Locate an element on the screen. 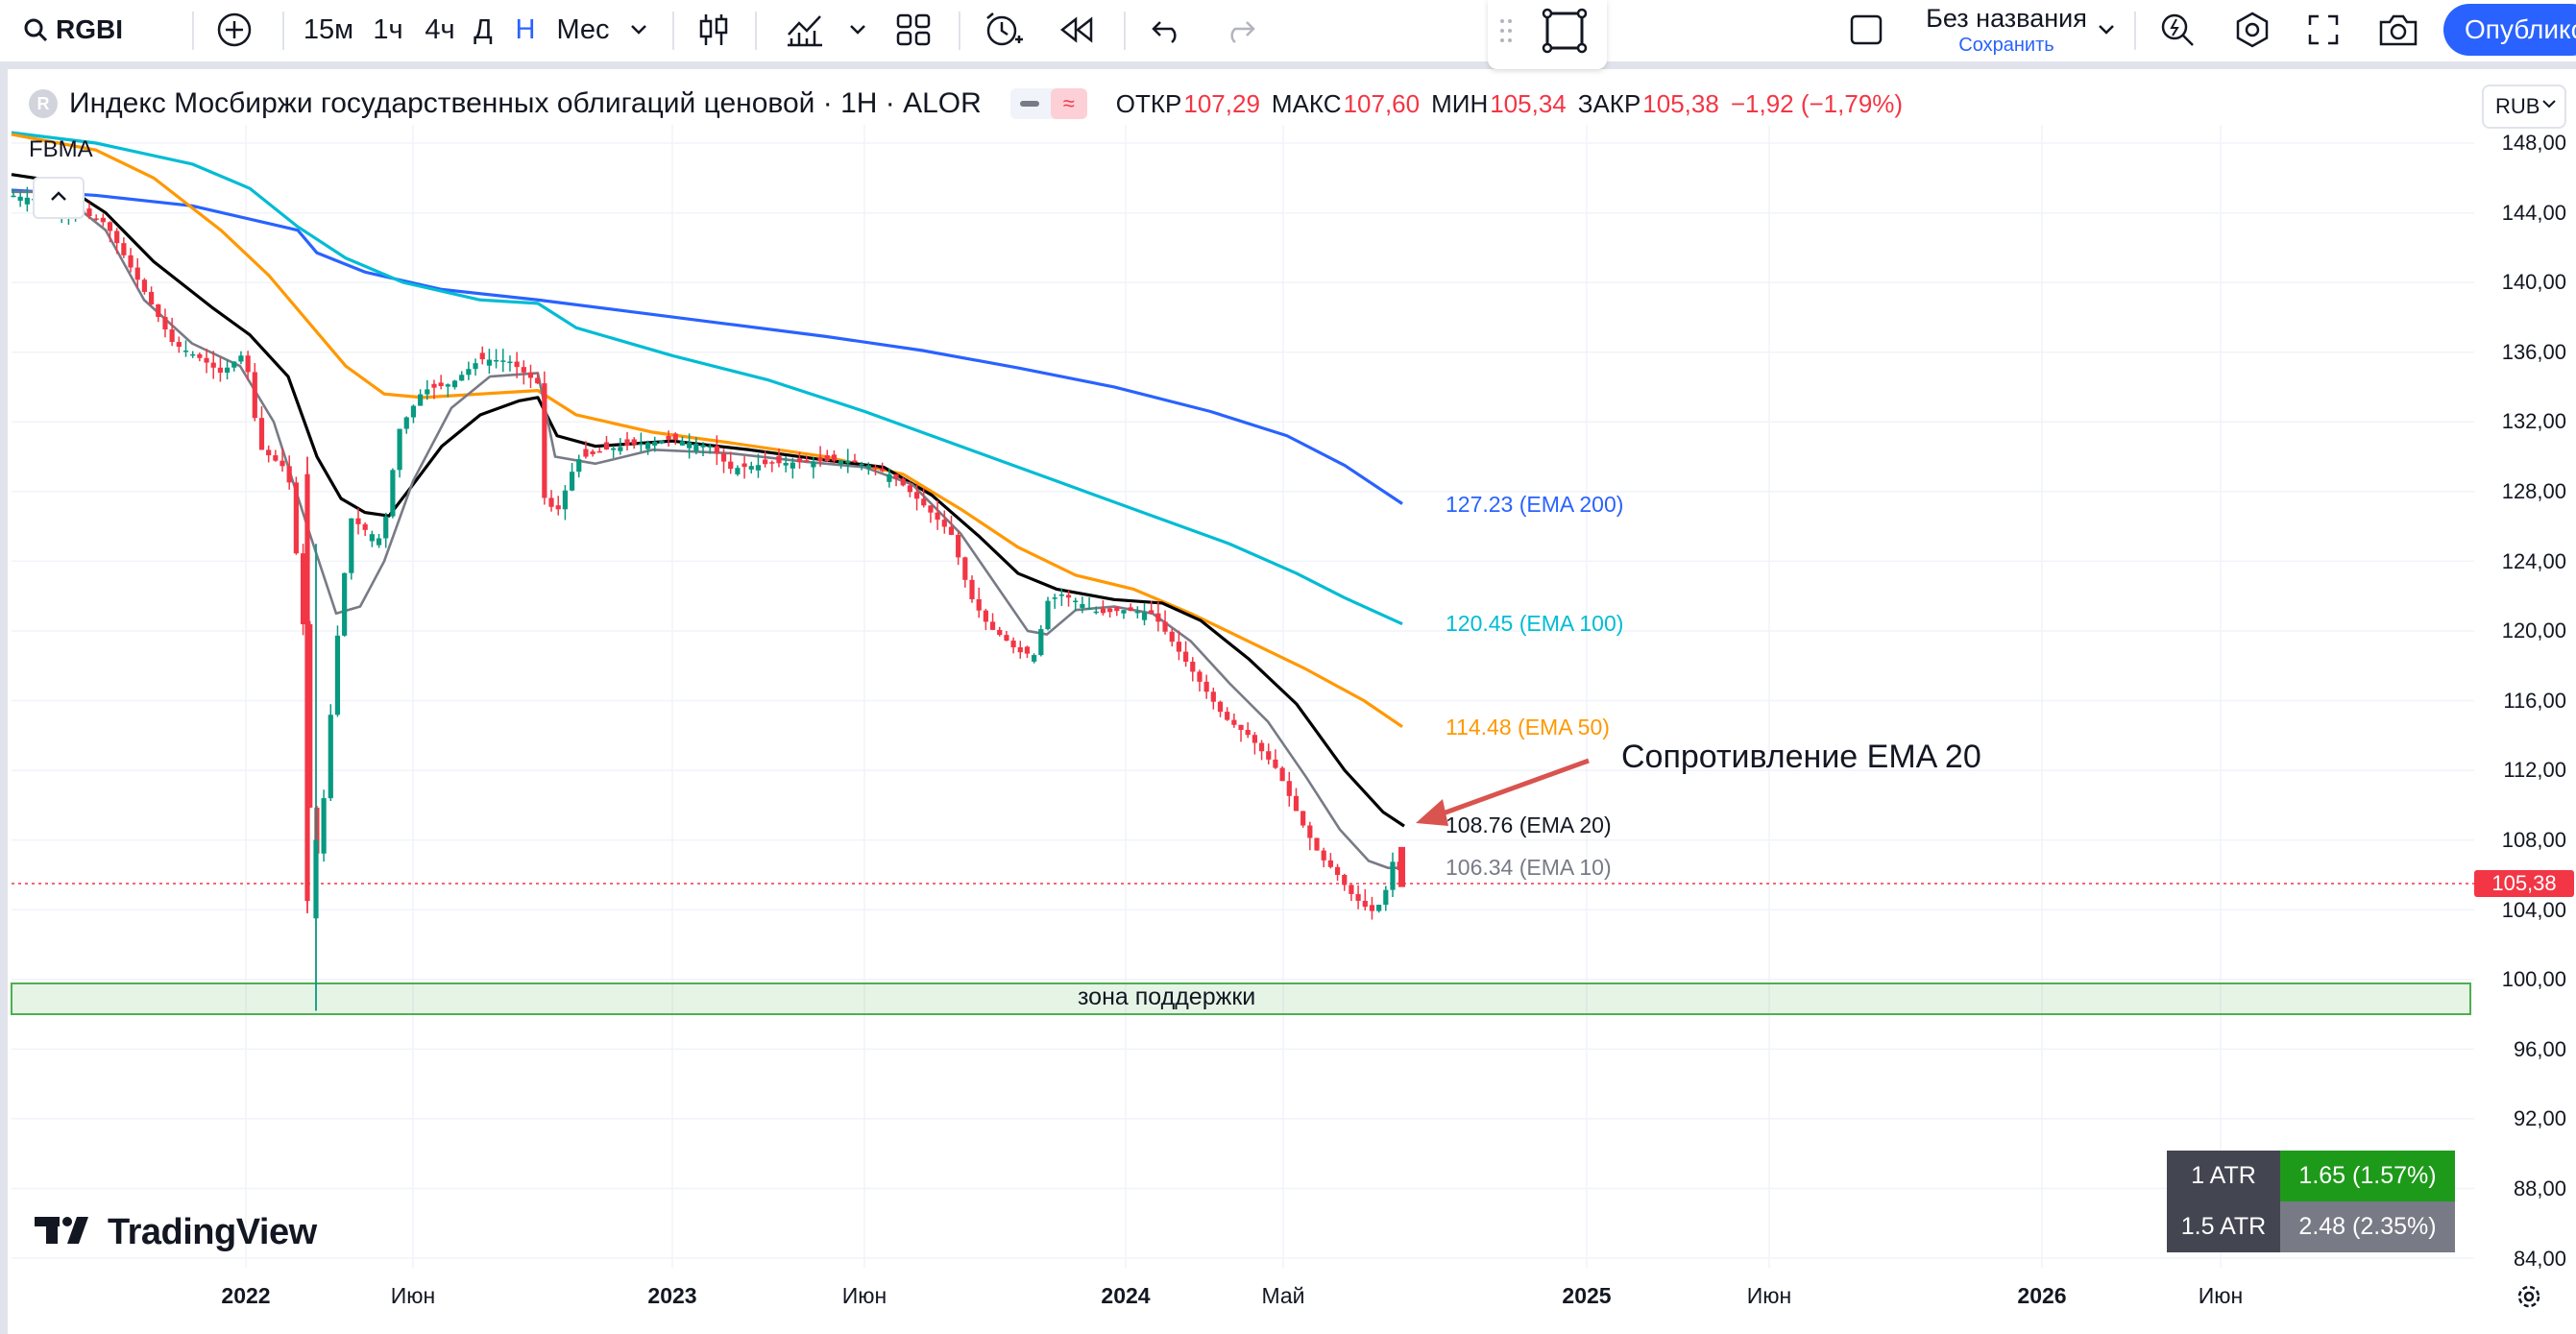  save-layout-link: Сохранить is located at coordinates (2006, 46).